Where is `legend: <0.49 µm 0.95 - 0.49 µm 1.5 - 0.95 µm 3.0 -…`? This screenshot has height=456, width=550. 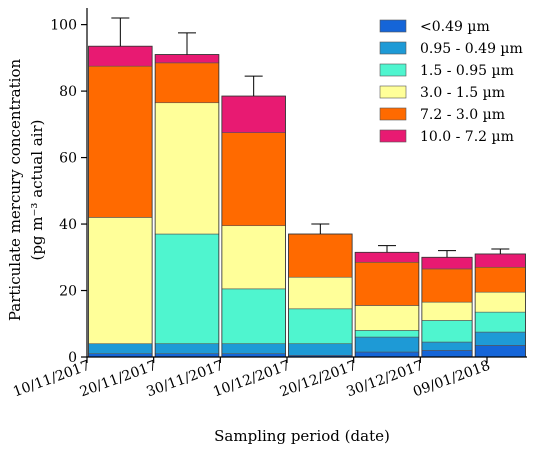
legend: <0.49 µm 0.95 - 0.49 µm 1.5 - 0.95 µm 3.0 -… is located at coordinates (451, 82).